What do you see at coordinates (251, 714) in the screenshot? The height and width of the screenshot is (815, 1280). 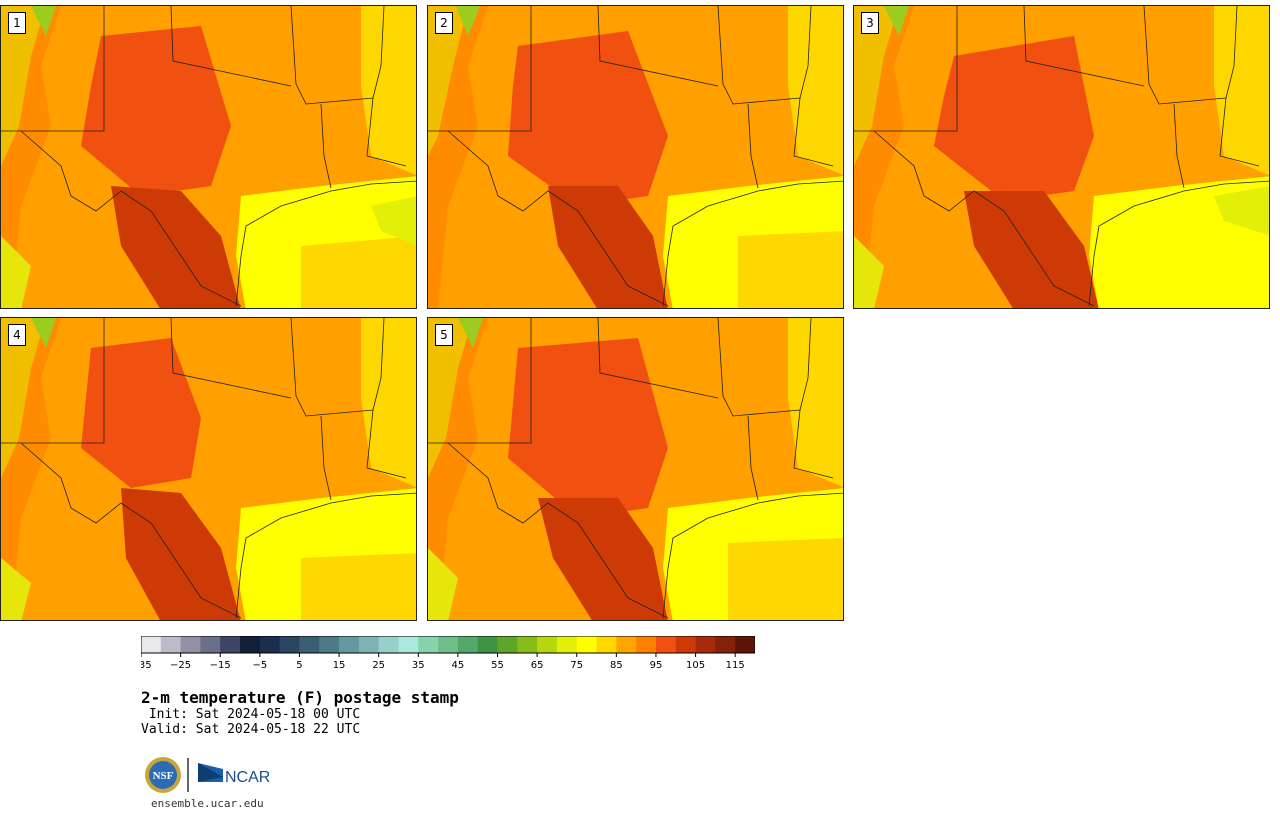 I see `init-time: Init: Sat 2024-05-18 00 UTC` at bounding box center [251, 714].